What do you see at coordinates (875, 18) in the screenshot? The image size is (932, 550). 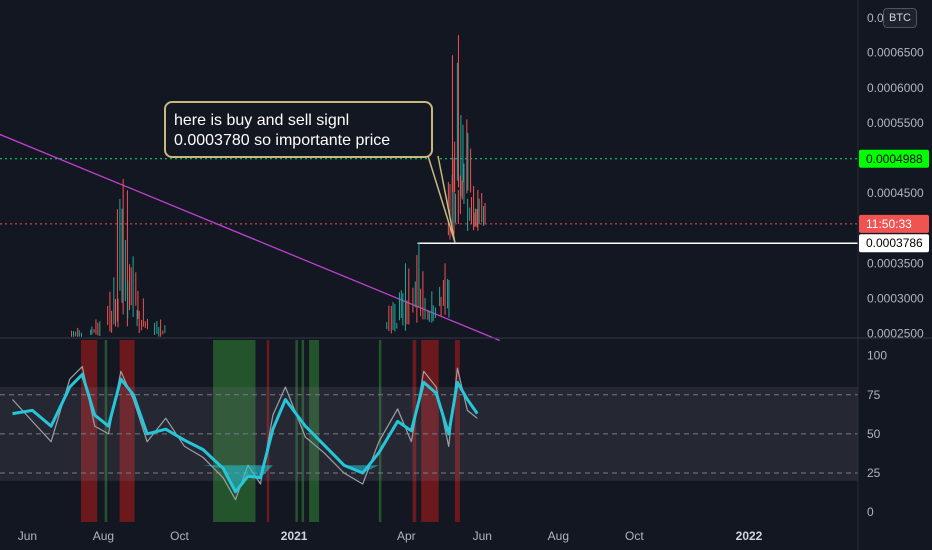 I see `price-tick-label-top: 0.0` at bounding box center [875, 18].